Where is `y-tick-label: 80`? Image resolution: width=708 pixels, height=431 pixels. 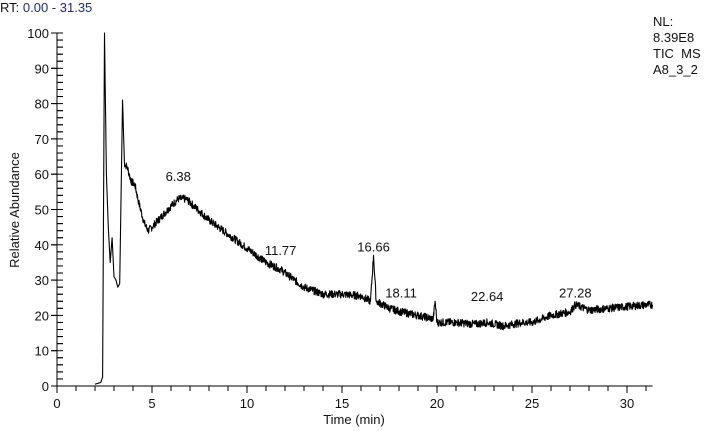 y-tick-label: 80 is located at coordinates (42, 104).